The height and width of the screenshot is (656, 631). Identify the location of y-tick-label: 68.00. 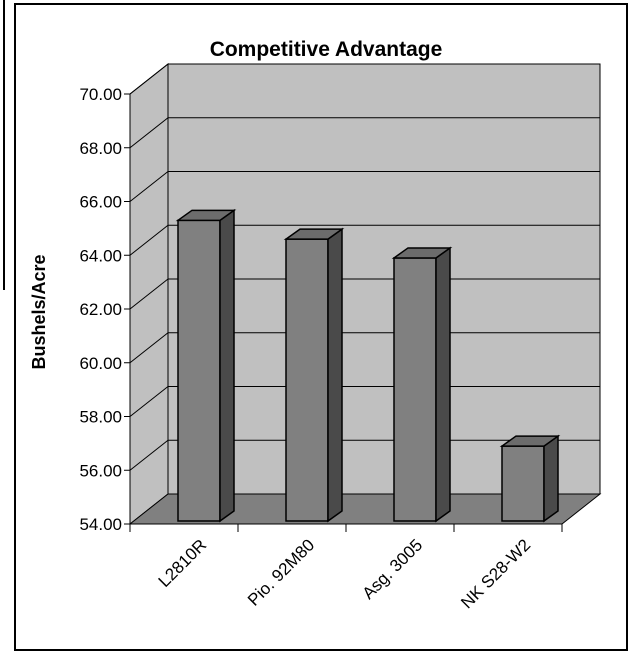
(100, 148).